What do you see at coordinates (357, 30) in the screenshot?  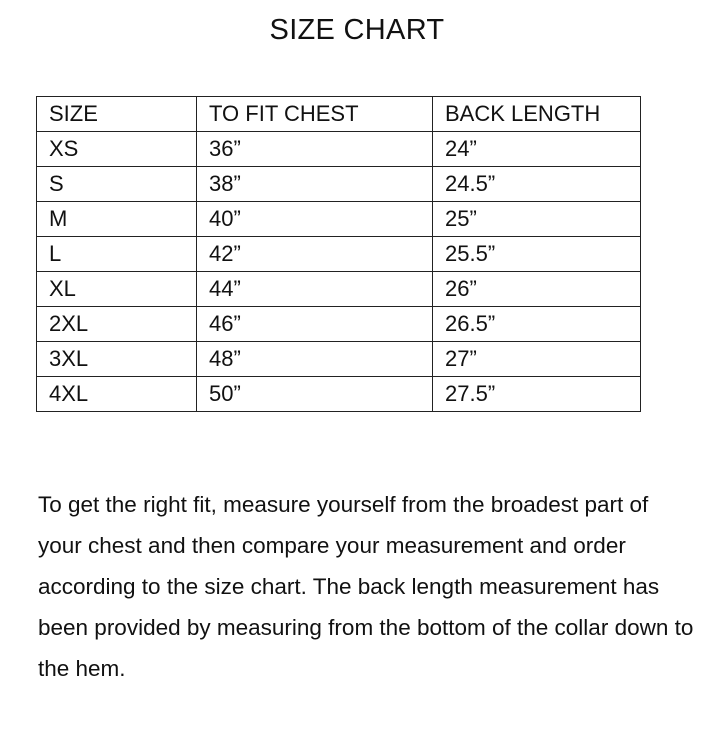 I see `page-title: SIZE CHART` at bounding box center [357, 30].